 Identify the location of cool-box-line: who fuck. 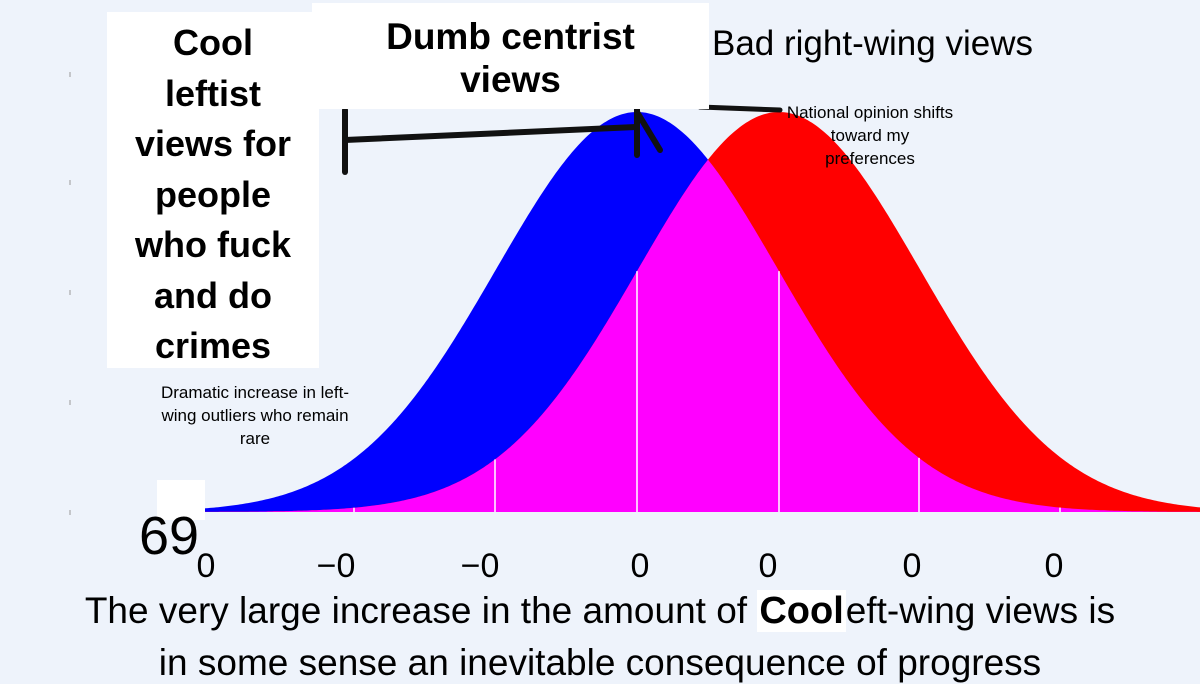
(212, 244).